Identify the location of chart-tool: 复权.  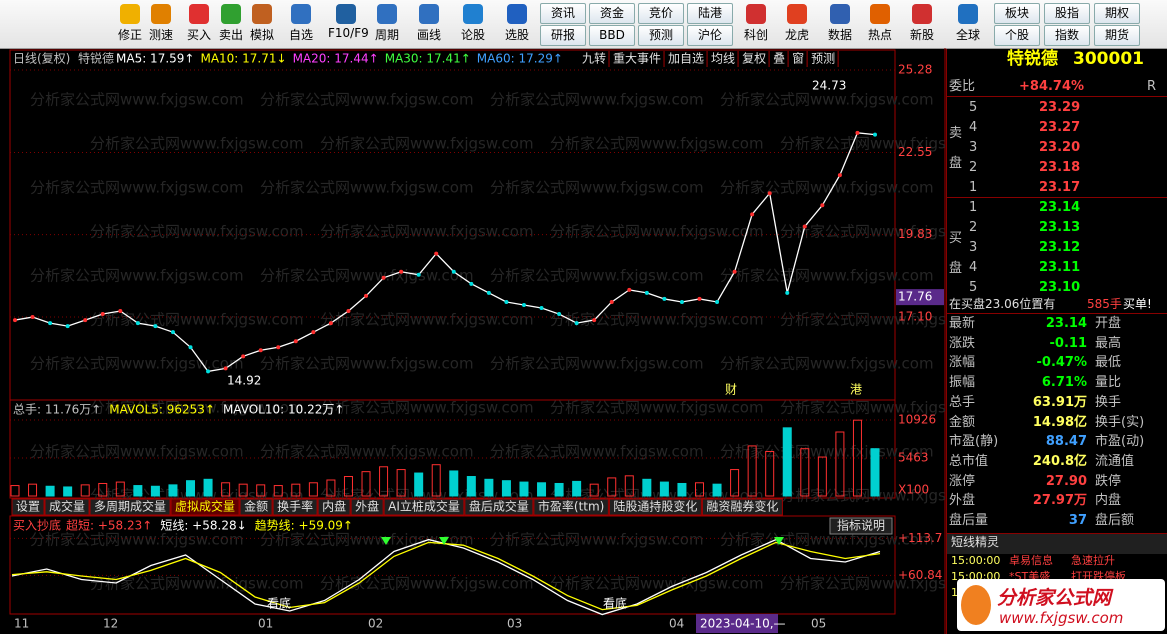
(754, 59).